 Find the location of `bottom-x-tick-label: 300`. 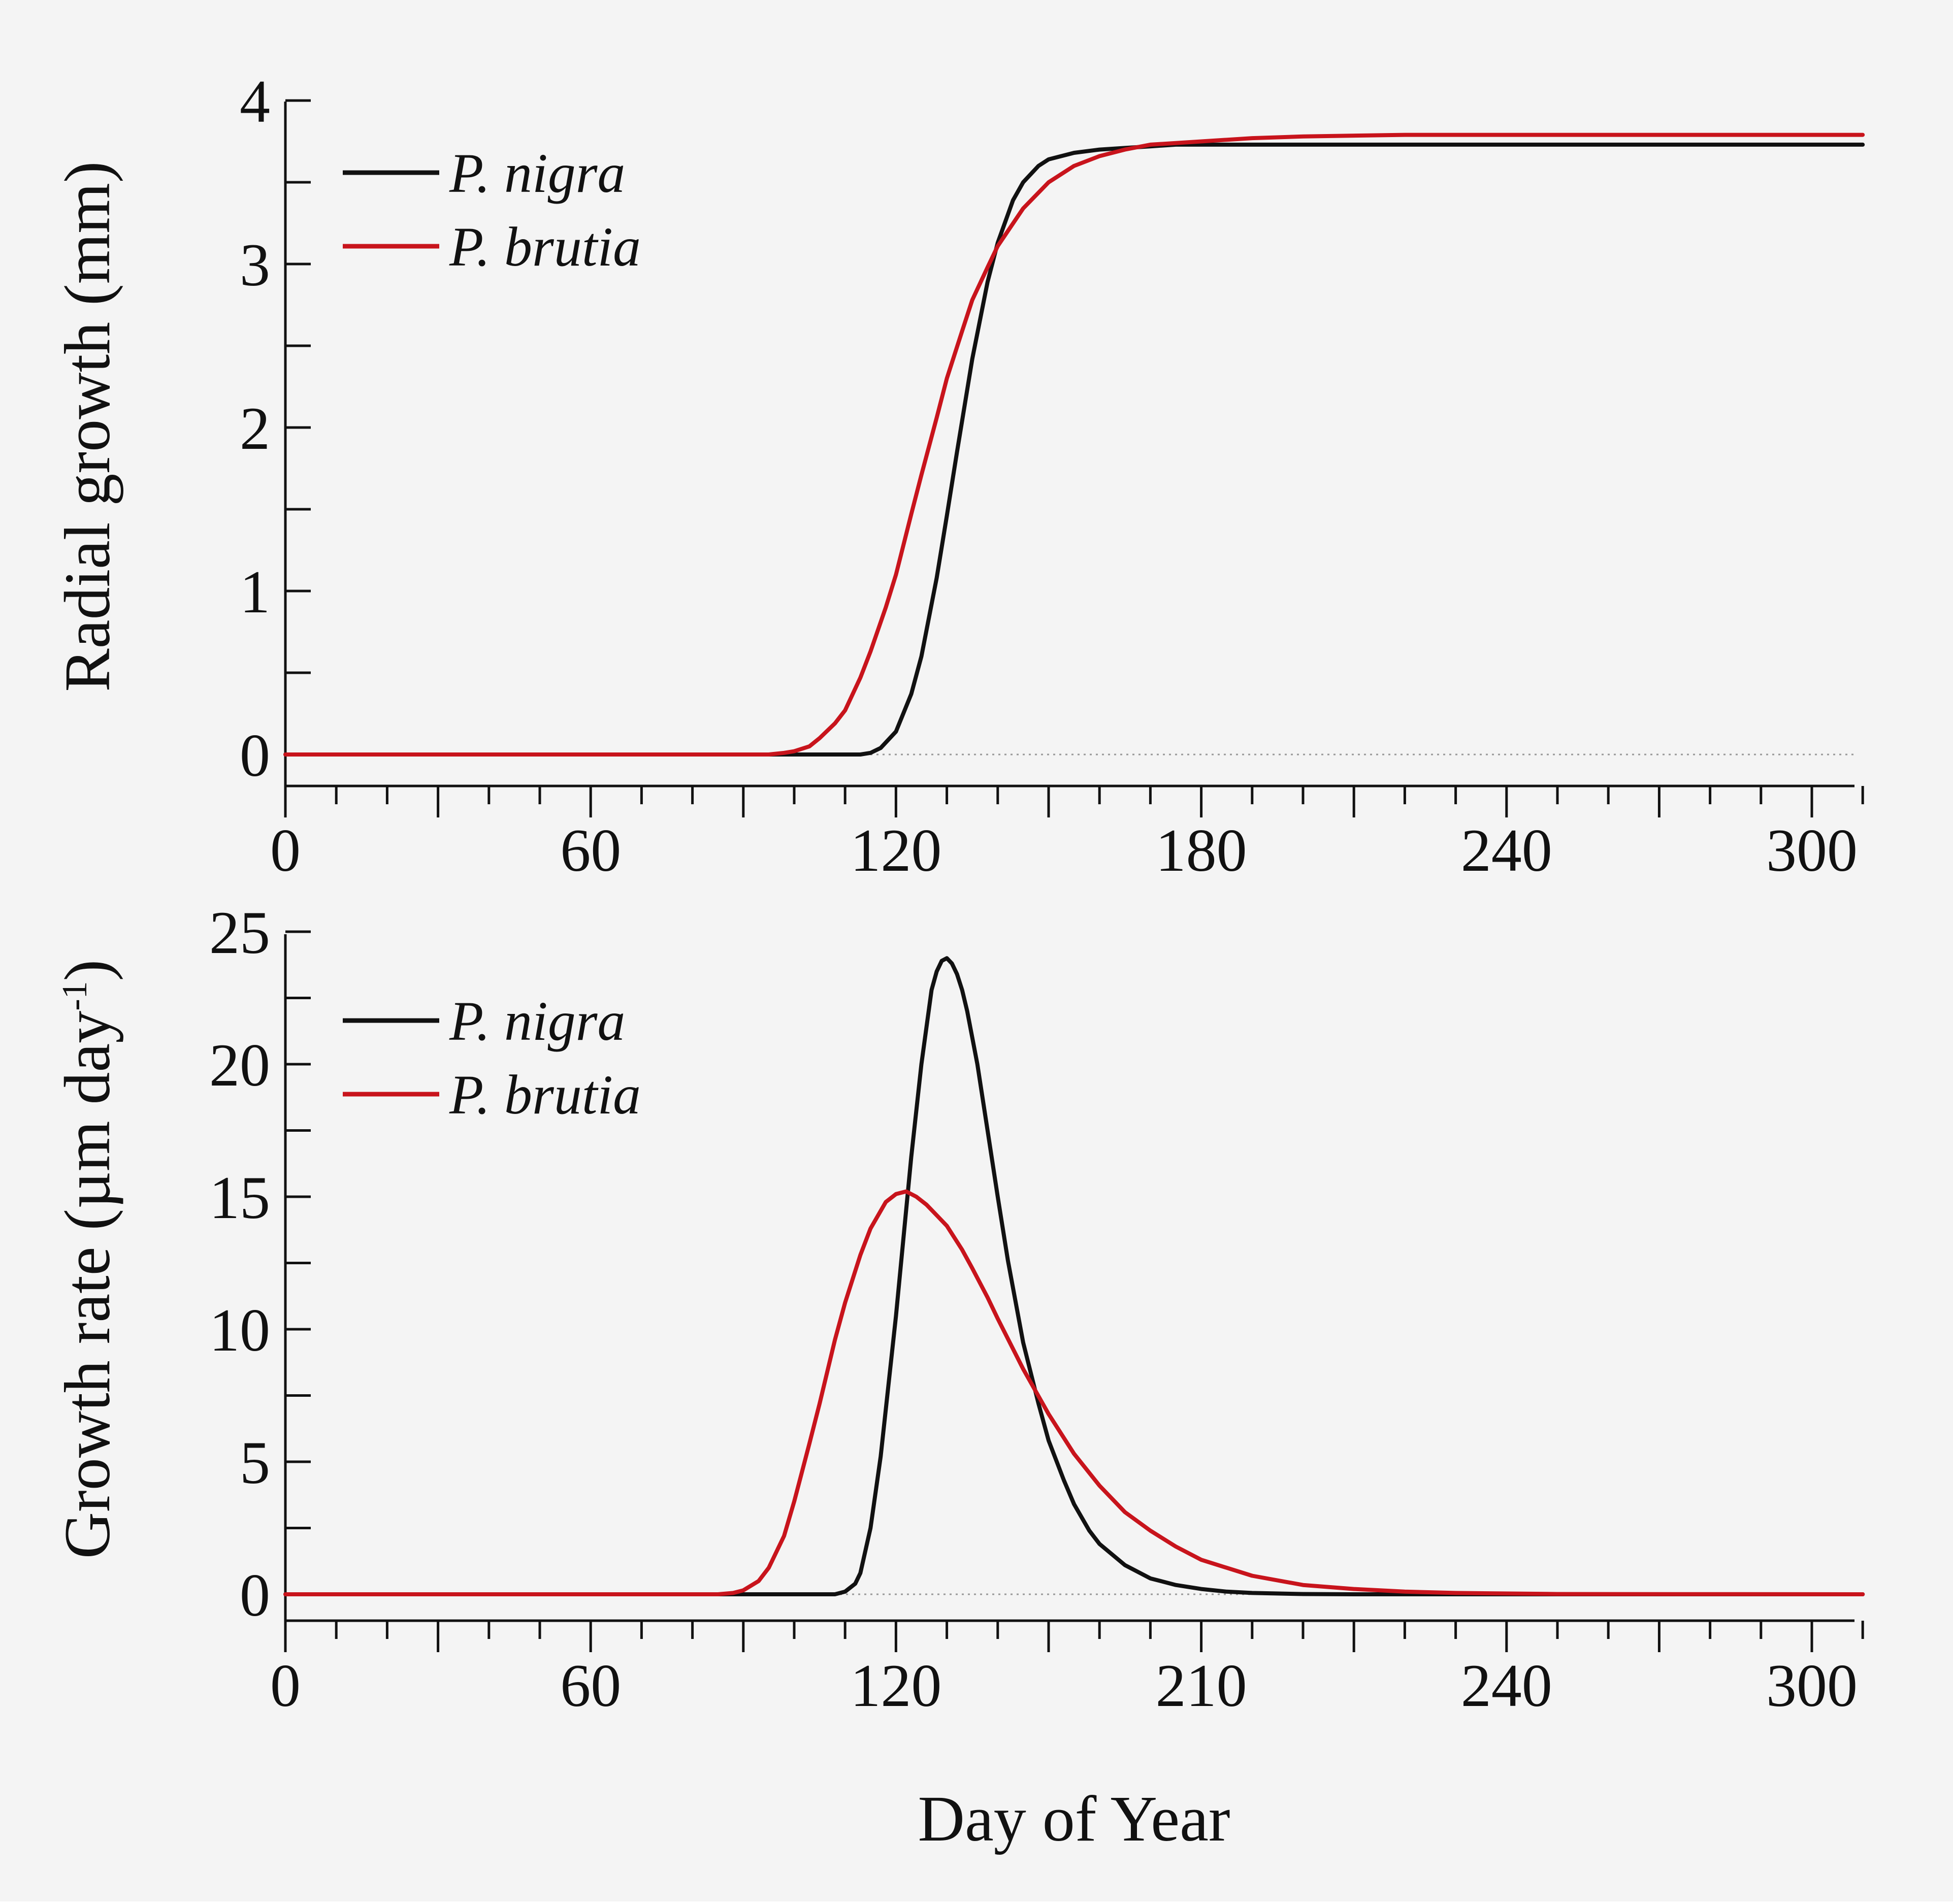

bottom-x-tick-label: 300 is located at coordinates (1812, 1686).